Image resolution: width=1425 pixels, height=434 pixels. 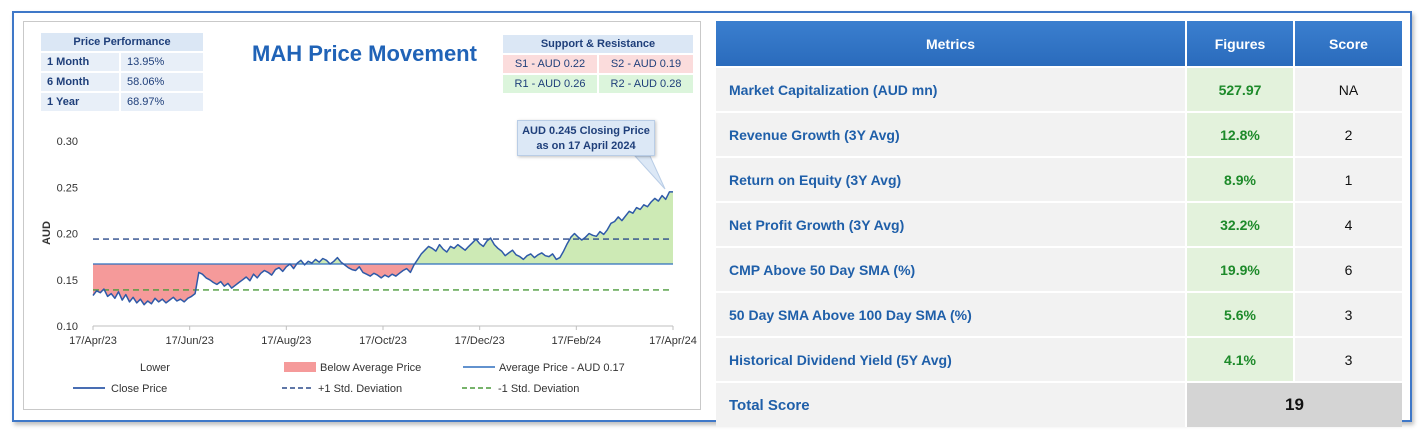 What do you see at coordinates (162, 62) in the screenshot?
I see `perf-value: 13.95%` at bounding box center [162, 62].